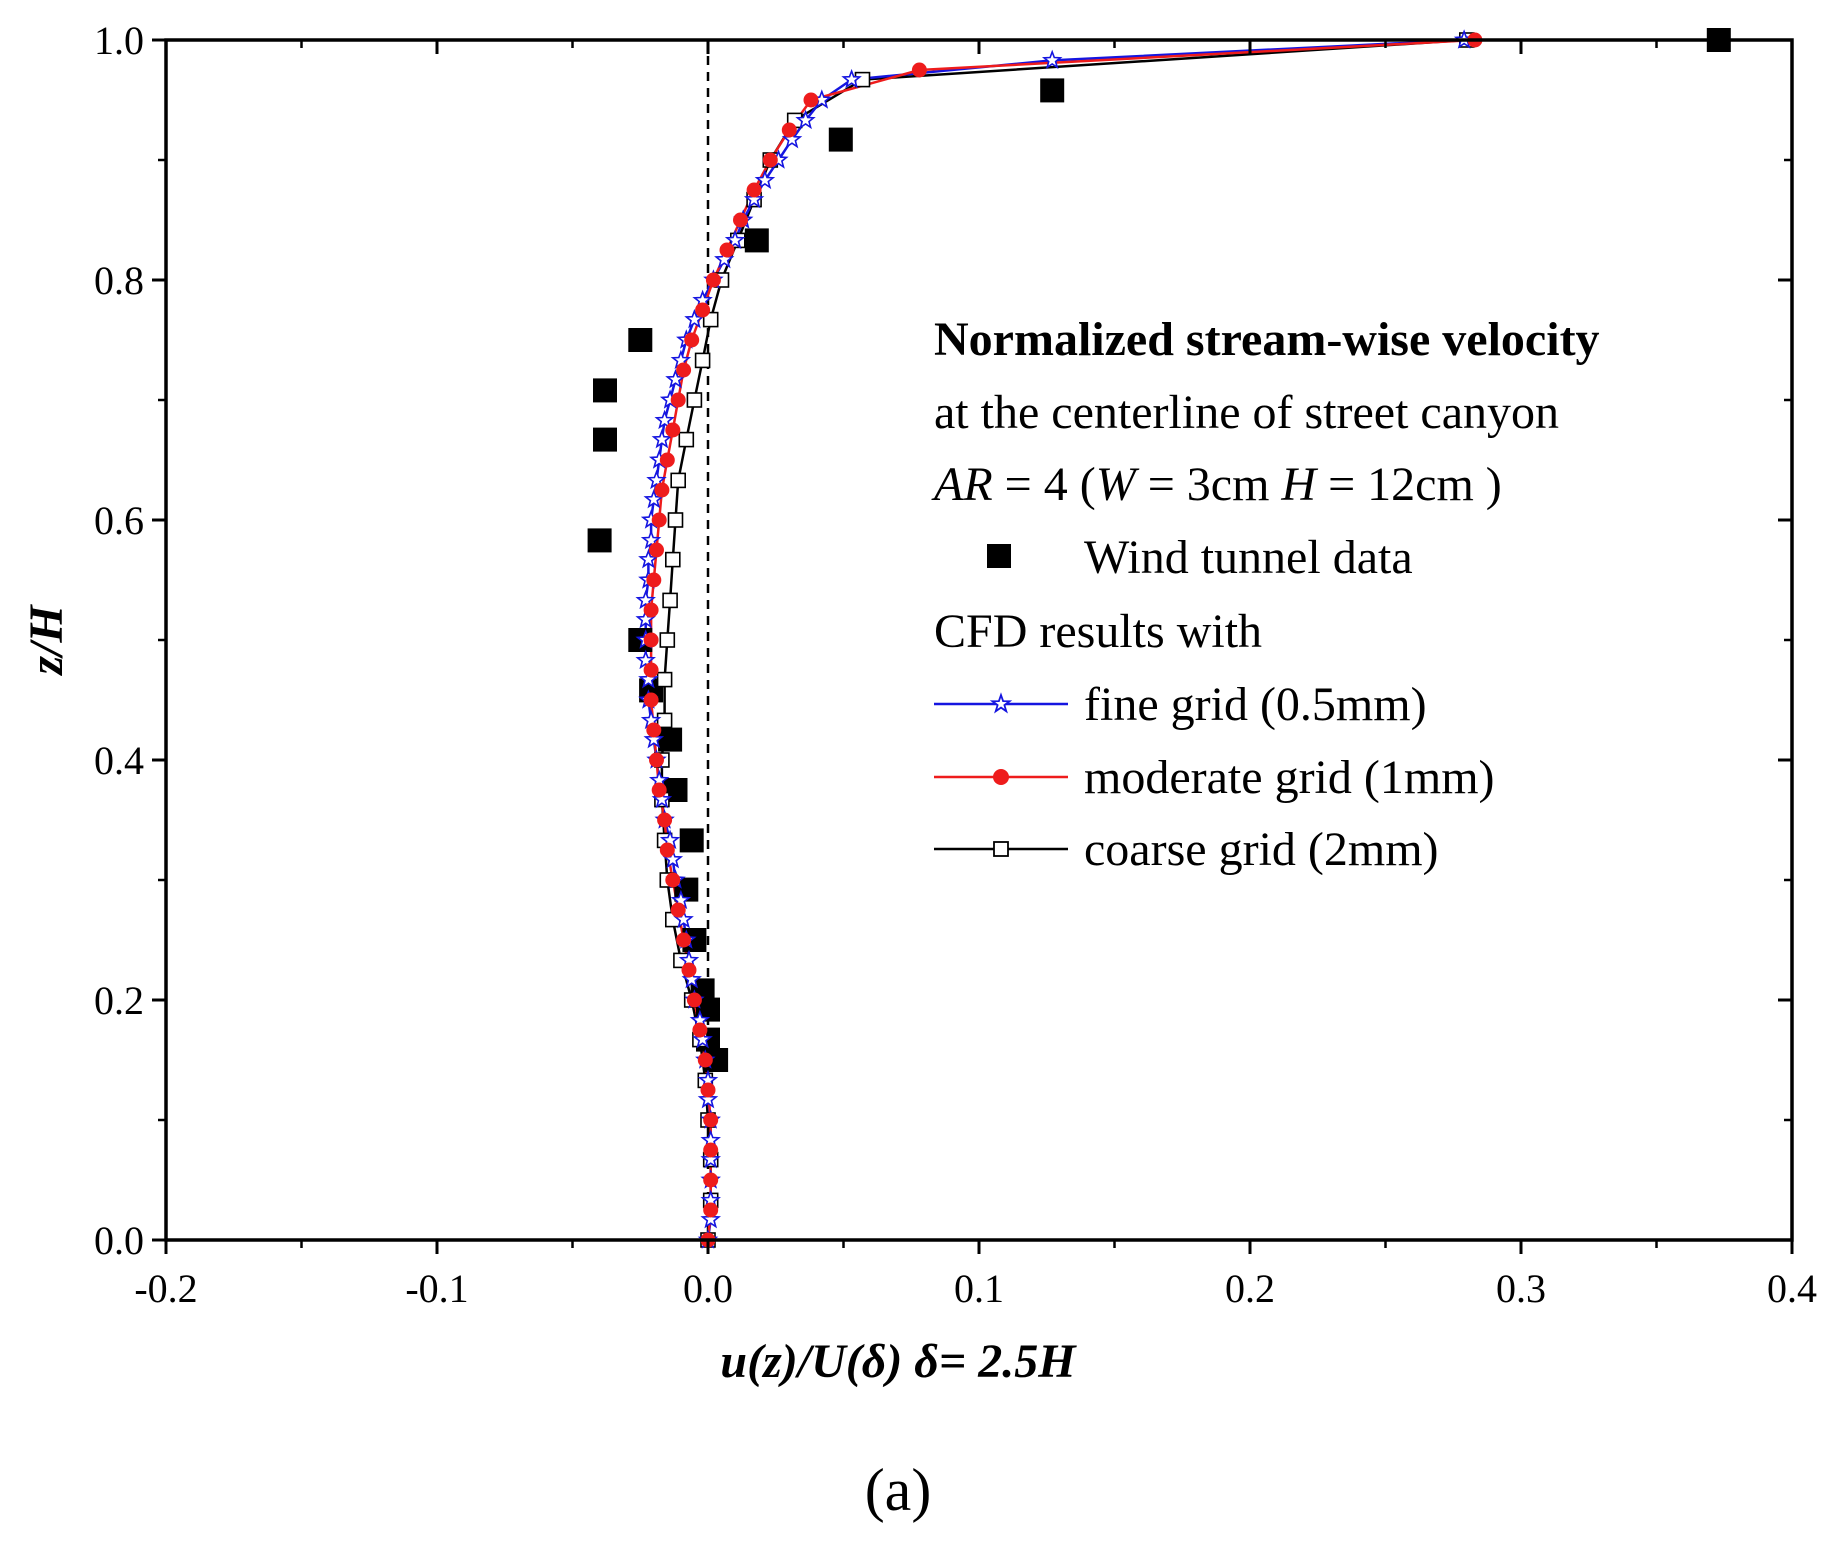  Describe the element at coordinates (119, 1240) in the screenshot. I see `y-tick-label: 0.0` at that location.